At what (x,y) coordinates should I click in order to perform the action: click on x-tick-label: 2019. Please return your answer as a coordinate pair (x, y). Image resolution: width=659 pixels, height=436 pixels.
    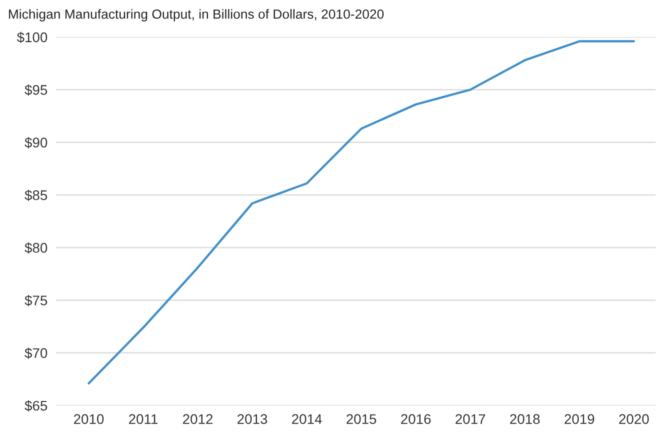
    Looking at the image, I should click on (579, 419).